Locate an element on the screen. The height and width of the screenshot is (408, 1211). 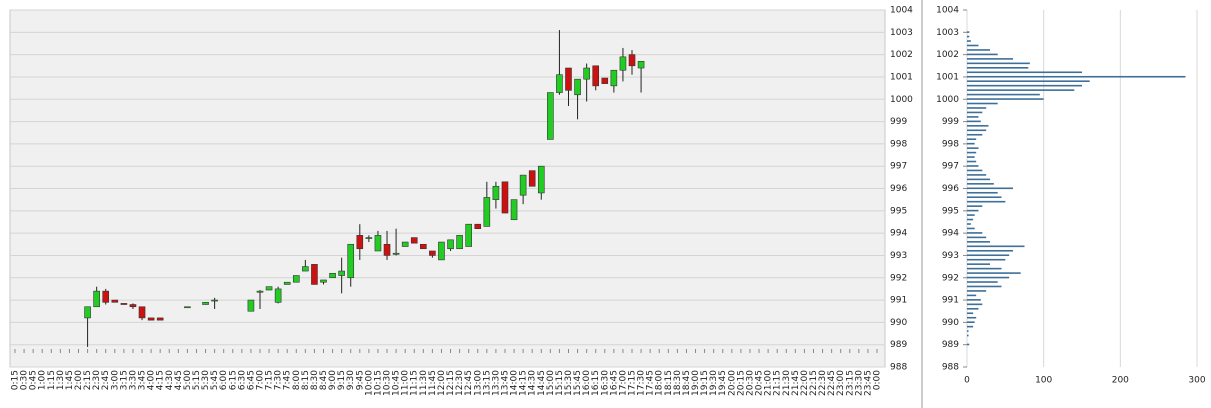
x-tick-label: 16:30 is located at coordinates (605, 383).